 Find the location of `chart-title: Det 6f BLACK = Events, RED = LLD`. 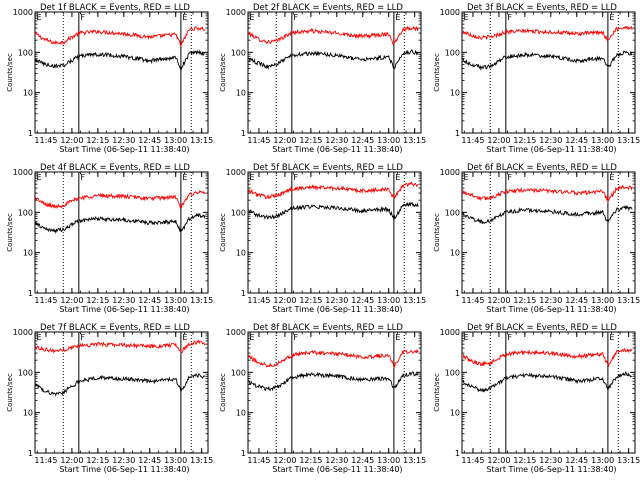

chart-title: Det 6f BLACK = Events, RED = LLD is located at coordinates (542, 168).